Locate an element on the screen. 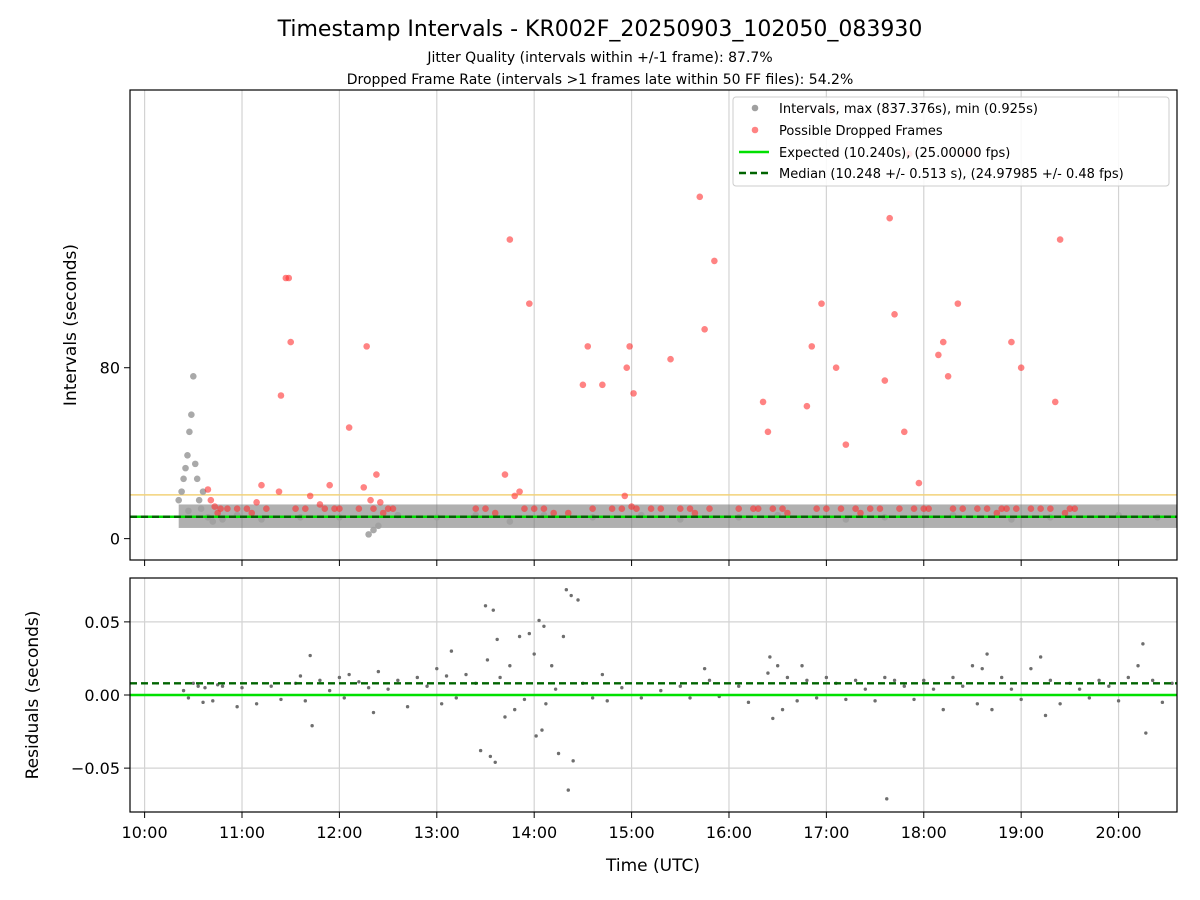  legend-expected-label: Expected (10.240s), (25.00000 fps) is located at coordinates (894, 153).